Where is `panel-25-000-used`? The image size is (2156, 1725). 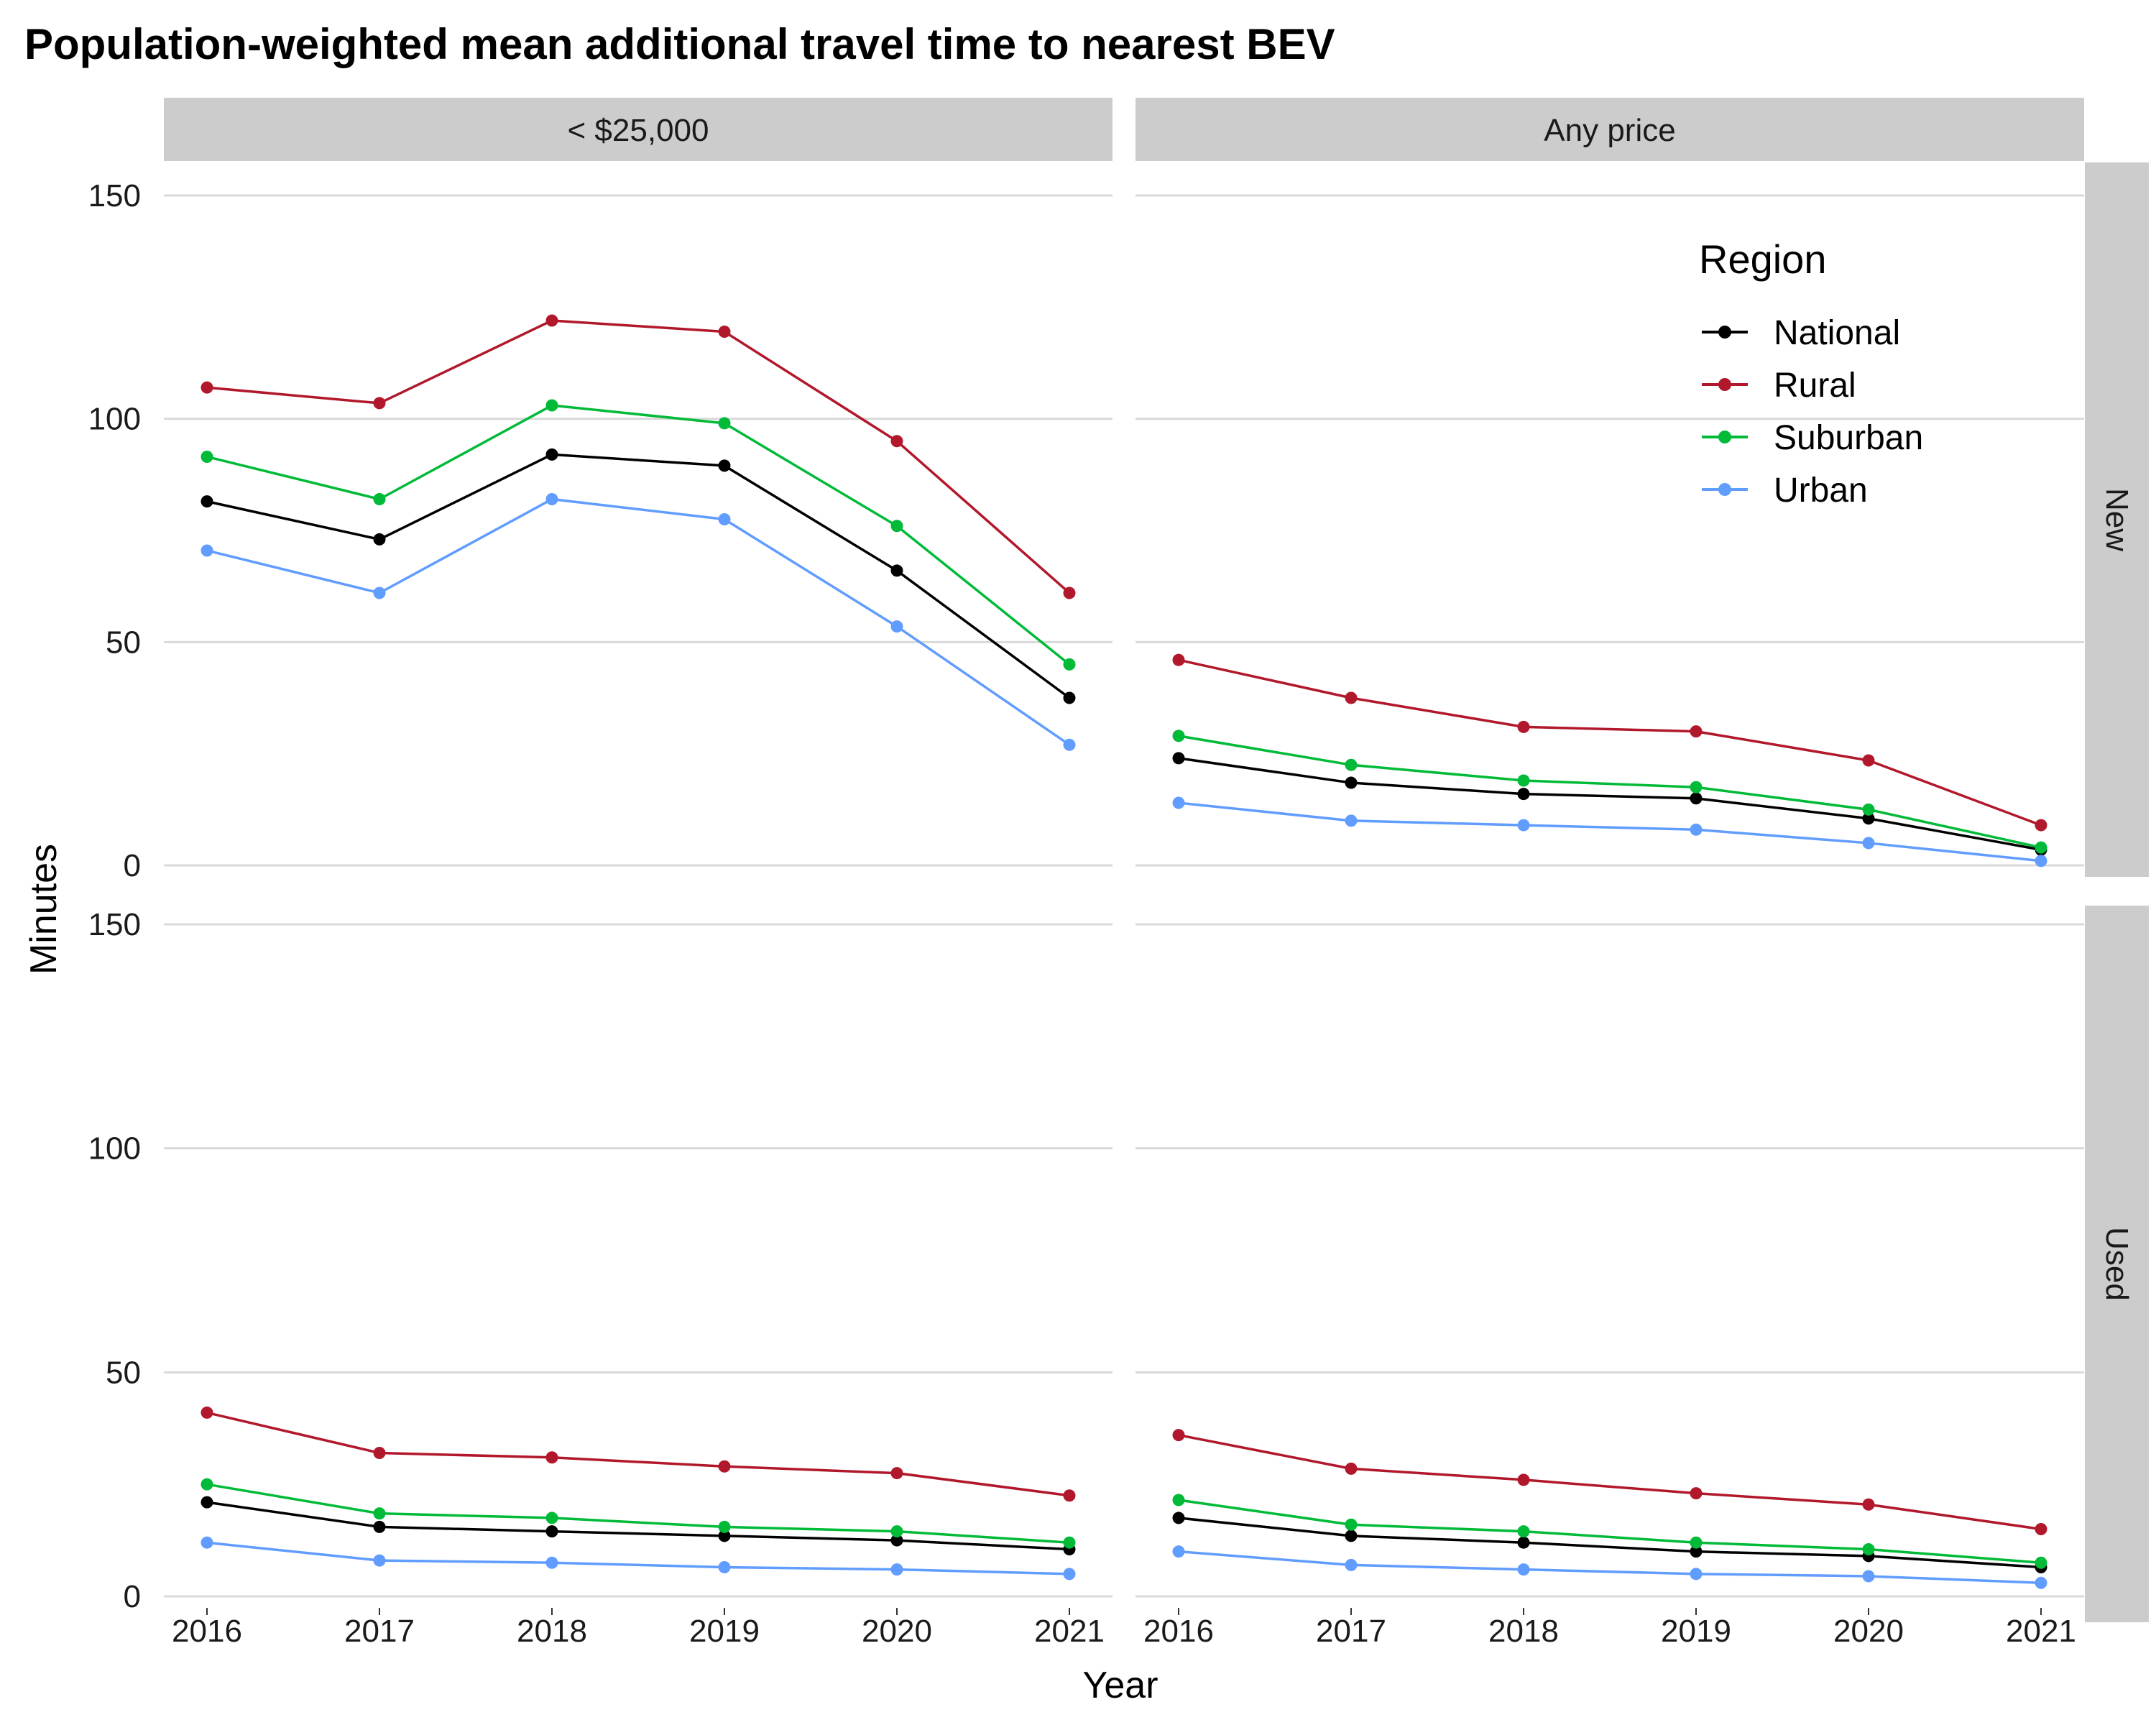 panel-25-000-used is located at coordinates (638, 1493).